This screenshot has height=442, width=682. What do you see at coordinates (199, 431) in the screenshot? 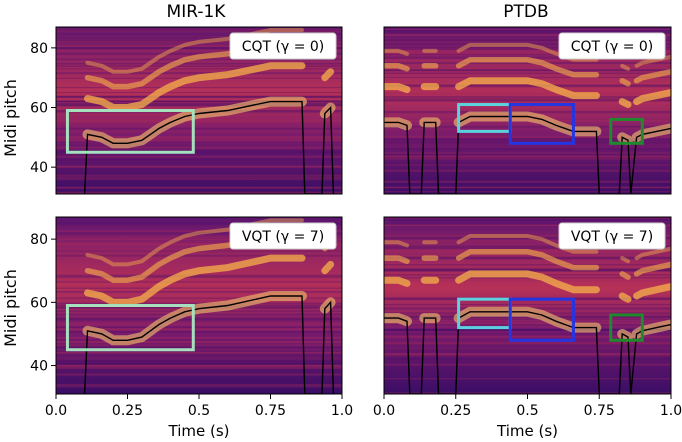
I see `x-axis-label: Time (s)` at bounding box center [199, 431].